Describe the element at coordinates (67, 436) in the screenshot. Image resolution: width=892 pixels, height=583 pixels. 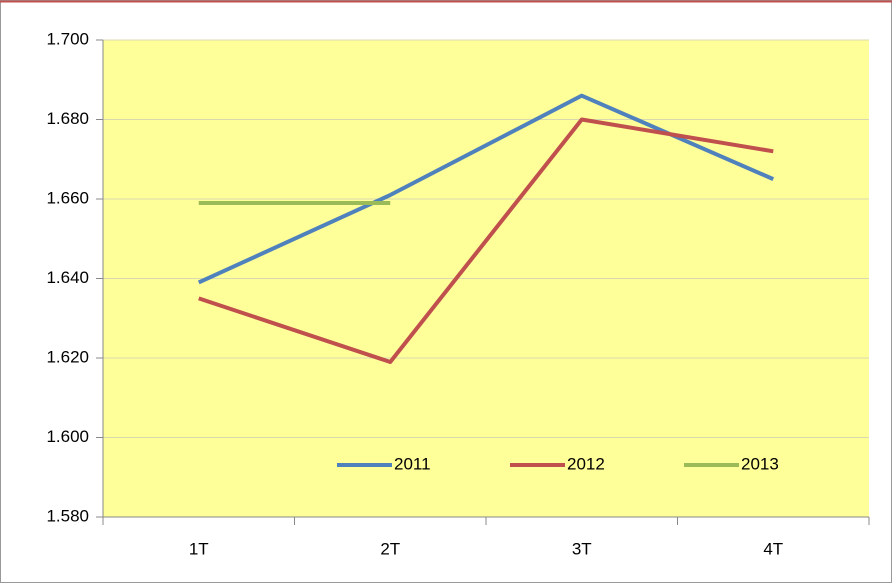
I see `y-tick-label: 1.600` at that location.